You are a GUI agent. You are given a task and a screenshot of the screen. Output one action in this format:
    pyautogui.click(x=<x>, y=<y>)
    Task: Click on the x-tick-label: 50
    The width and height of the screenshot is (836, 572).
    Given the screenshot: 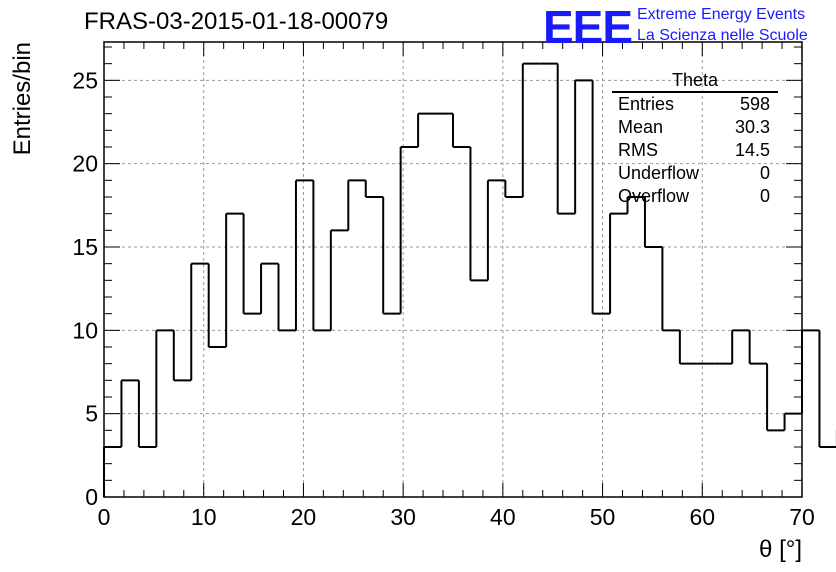 What is the action you would take?
    pyautogui.click(x=603, y=517)
    